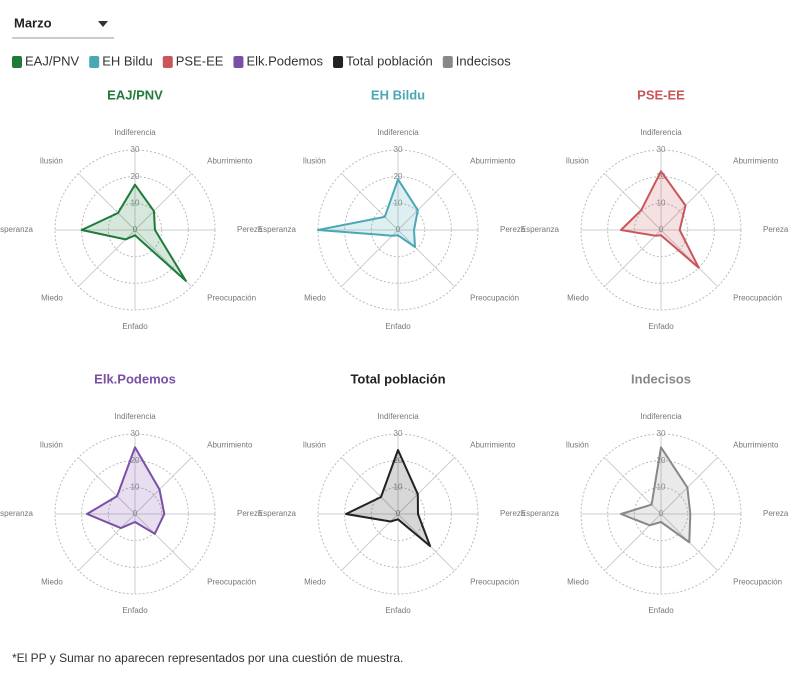 Image resolution: width=796 pixels, height=678 pixels. Describe the element at coordinates (103, 24) in the screenshot. I see `dropdown-caret` at that location.